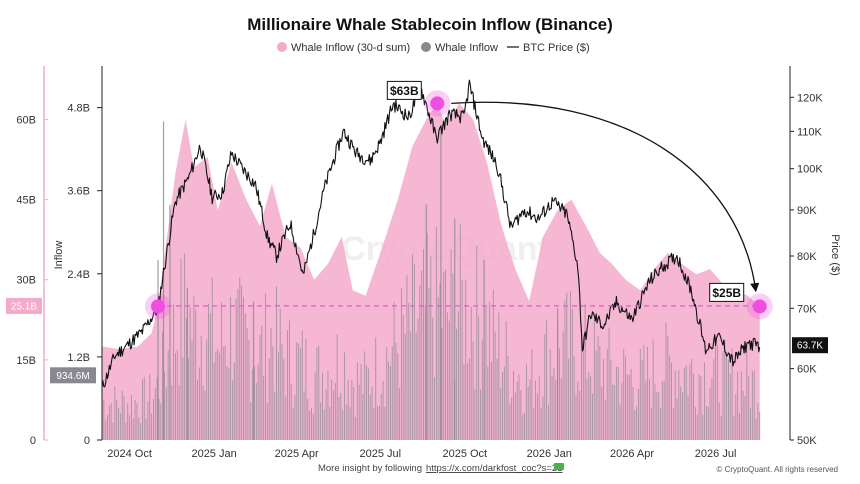 The image size is (860, 484). What do you see at coordinates (494, 468) in the screenshot?
I see `footer-link: https://x.com/darkfost_coc?s=21` at bounding box center [494, 468].